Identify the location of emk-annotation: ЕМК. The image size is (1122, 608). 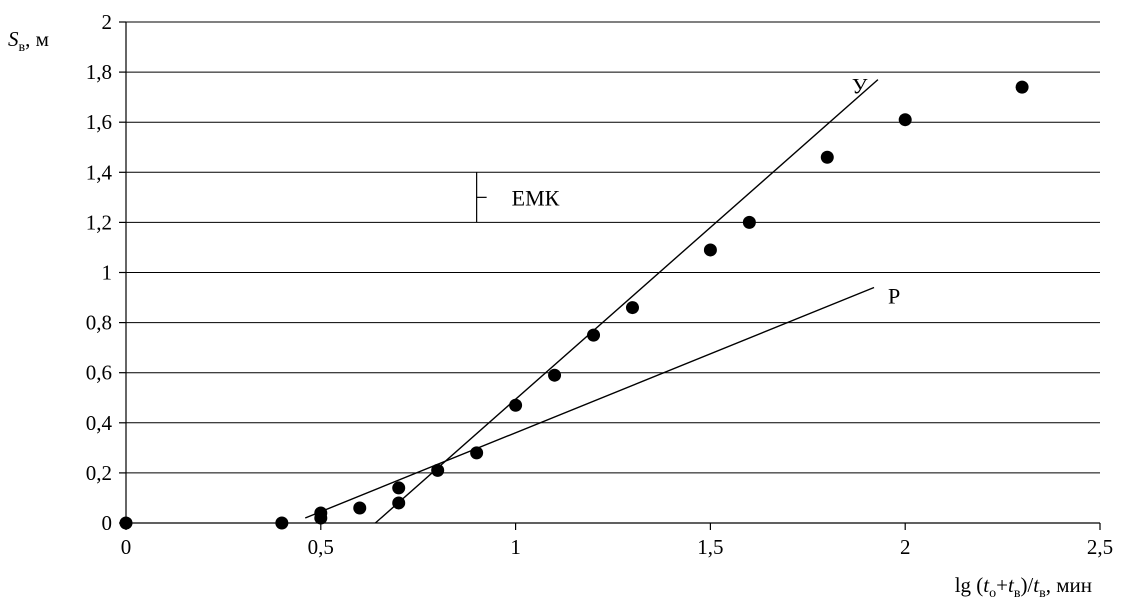
(518, 197).